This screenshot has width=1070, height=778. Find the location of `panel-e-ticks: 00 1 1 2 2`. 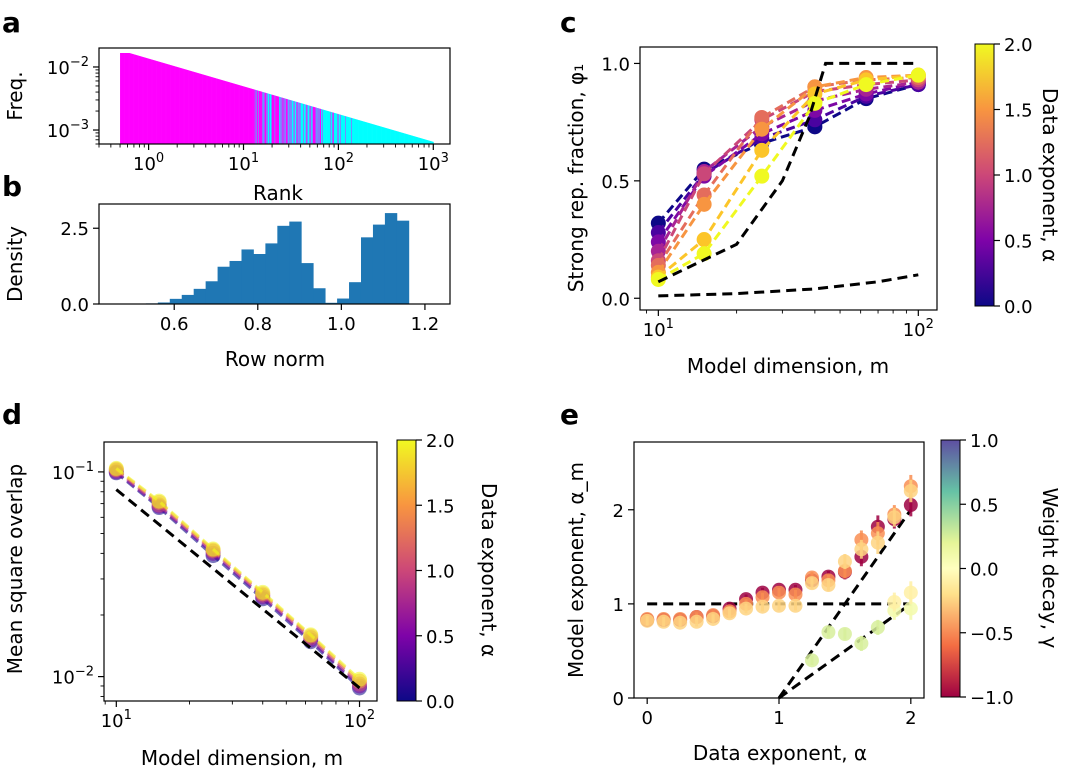

panel-e-ticks: 00 1 1 2 2 is located at coordinates (765, 615).